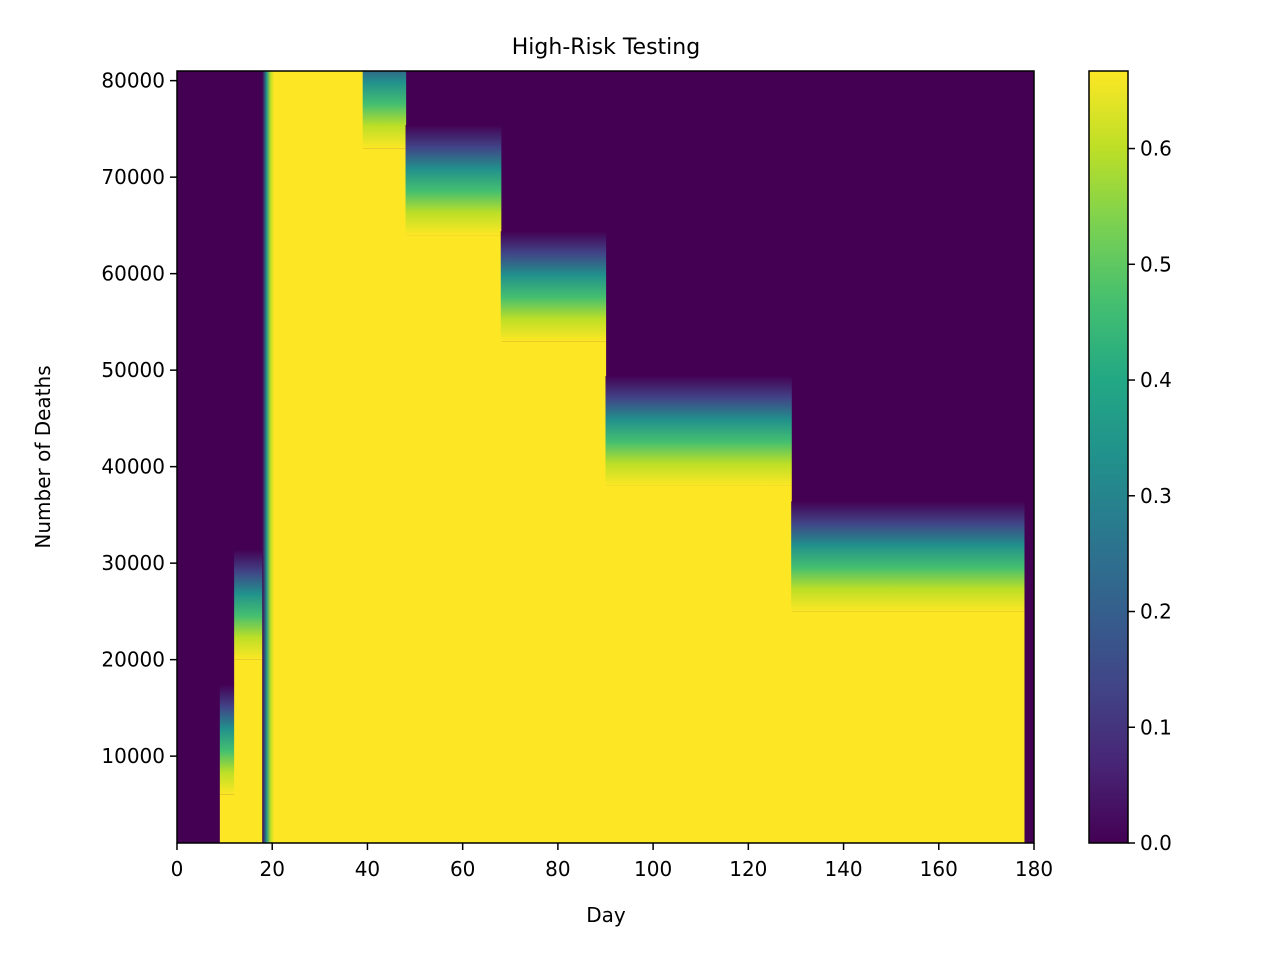 The height and width of the screenshot is (960, 1280). Describe the element at coordinates (1156, 380) in the screenshot. I see `colorbar-tick-label: 0.4` at that location.